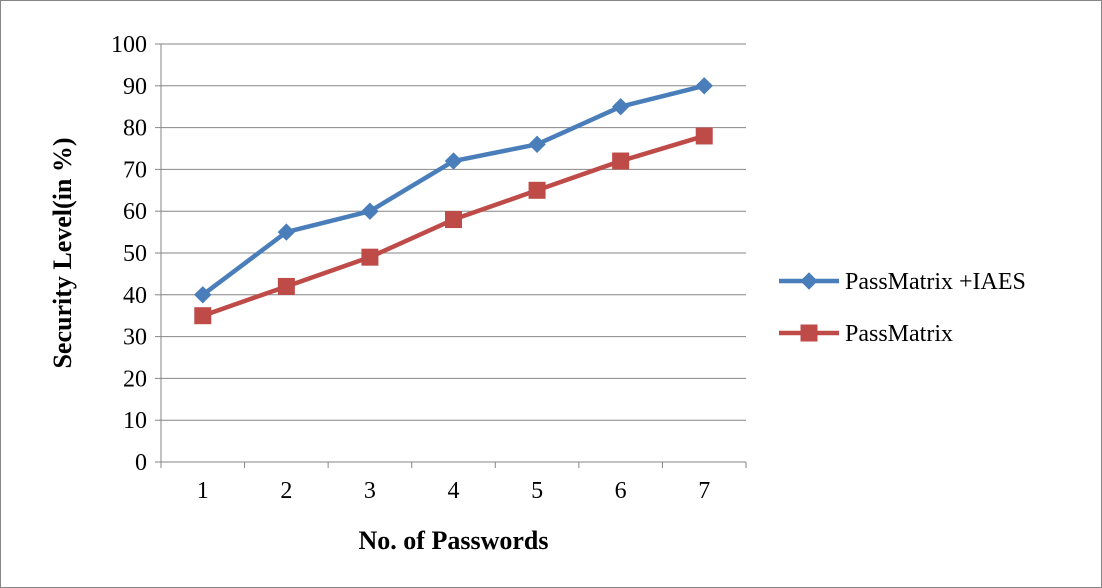 Image resolution: width=1102 pixels, height=588 pixels. I want to click on y-tick-label: 50, so click(135, 254).